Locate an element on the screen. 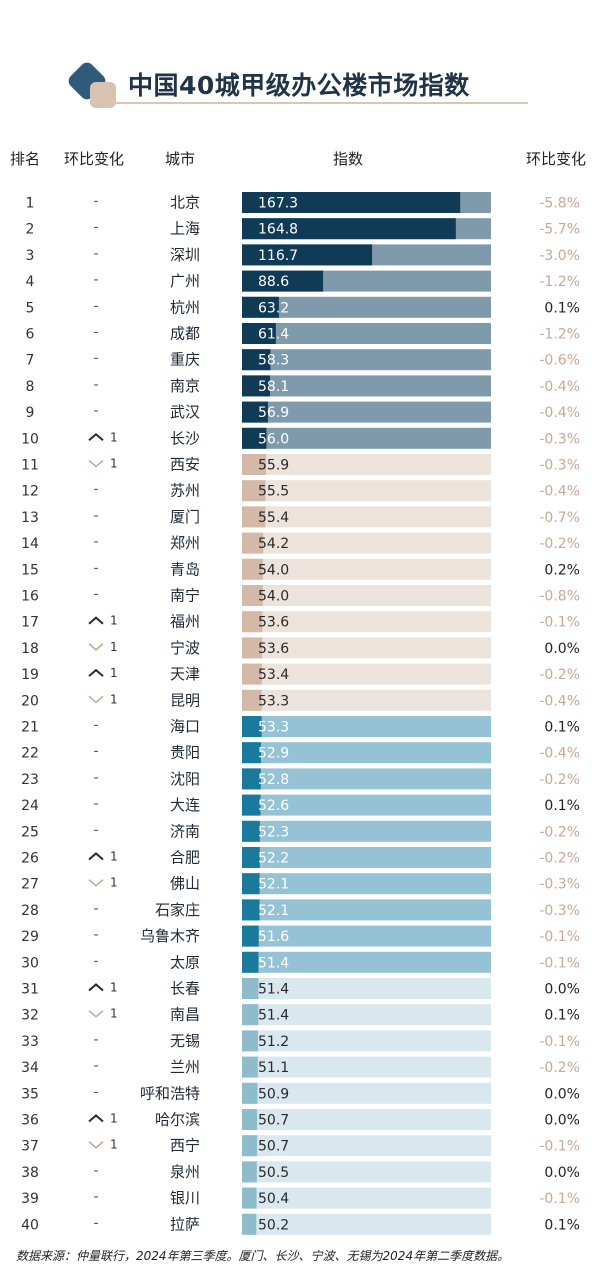  rank-label: 9 is located at coordinates (30, 413).